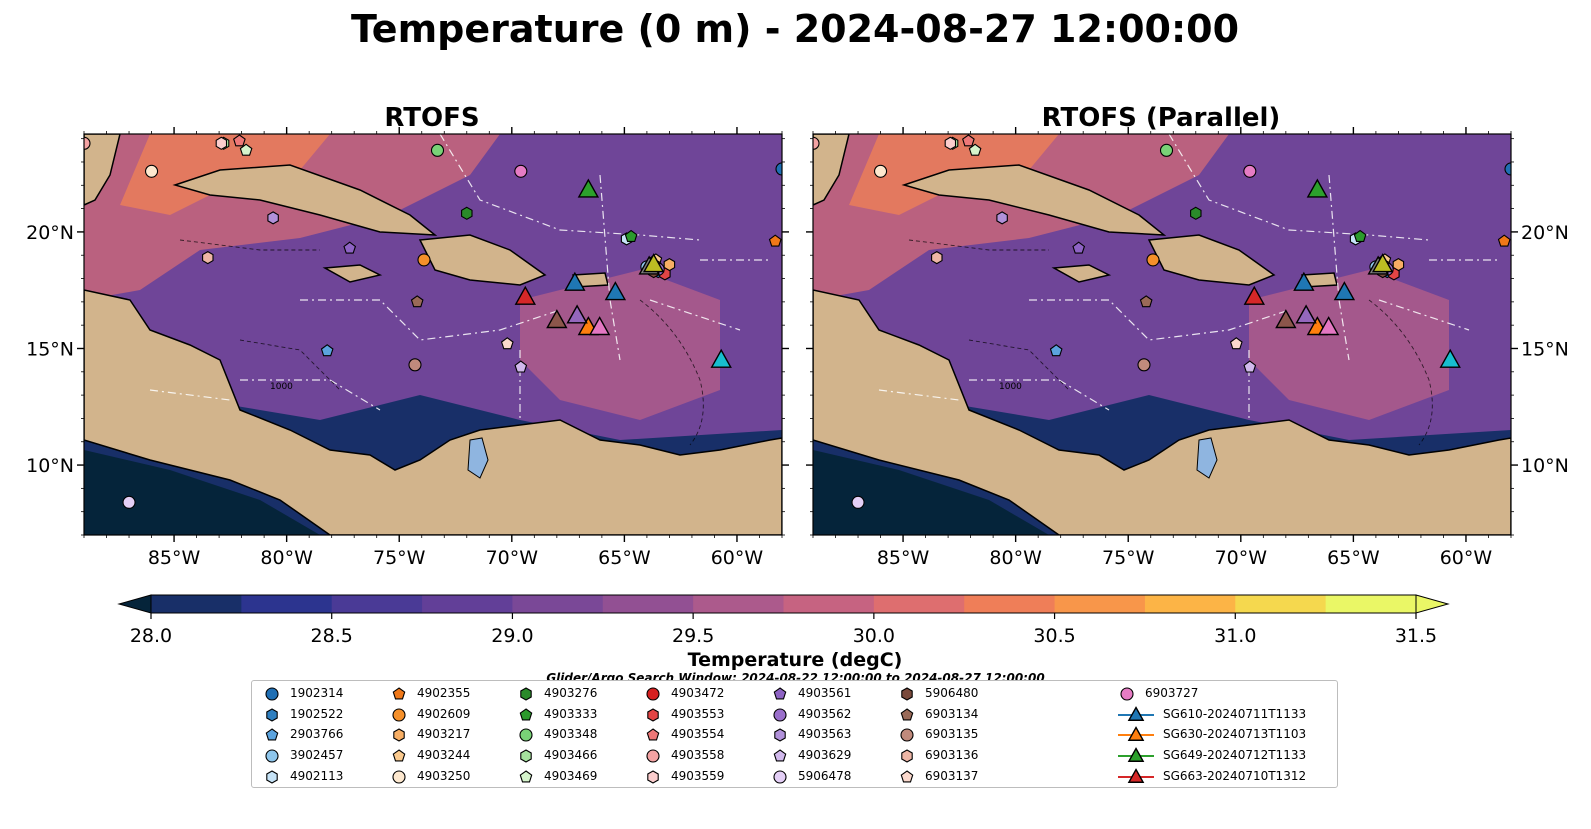 The image size is (1591, 829). What do you see at coordinates (683, 714) in the screenshot?
I see `legend-item: 4903553` at bounding box center [683, 714].